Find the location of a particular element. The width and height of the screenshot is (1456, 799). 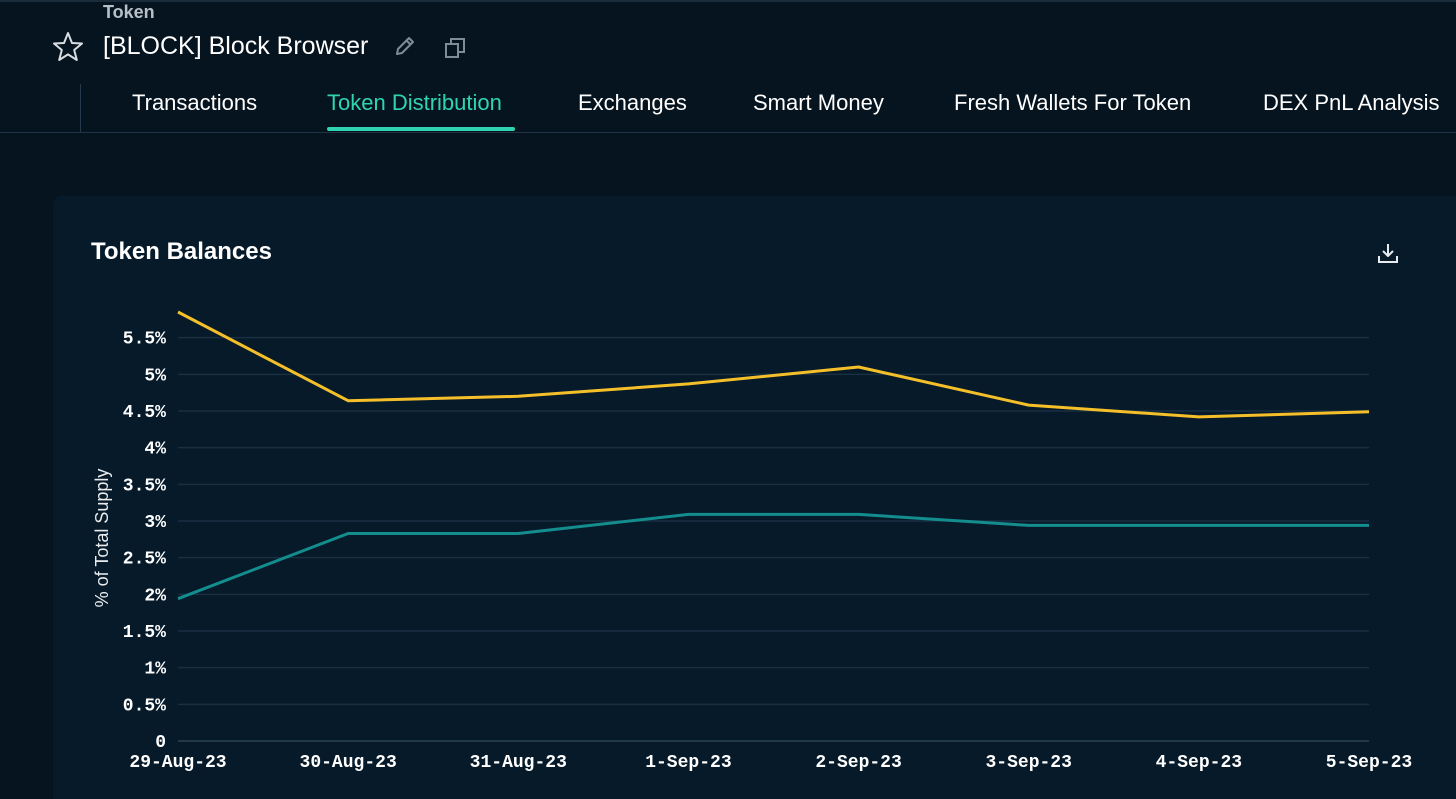

x-tick-label: 5-Sep-23 is located at coordinates (1369, 763).